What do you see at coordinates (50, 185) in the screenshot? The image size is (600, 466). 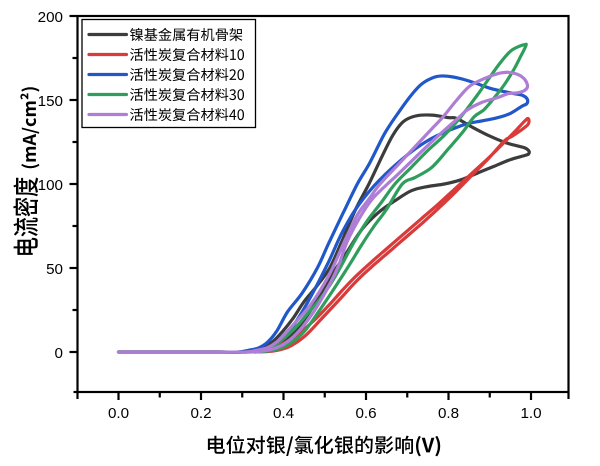 I see `svg-text: 100` at bounding box center [50, 185].